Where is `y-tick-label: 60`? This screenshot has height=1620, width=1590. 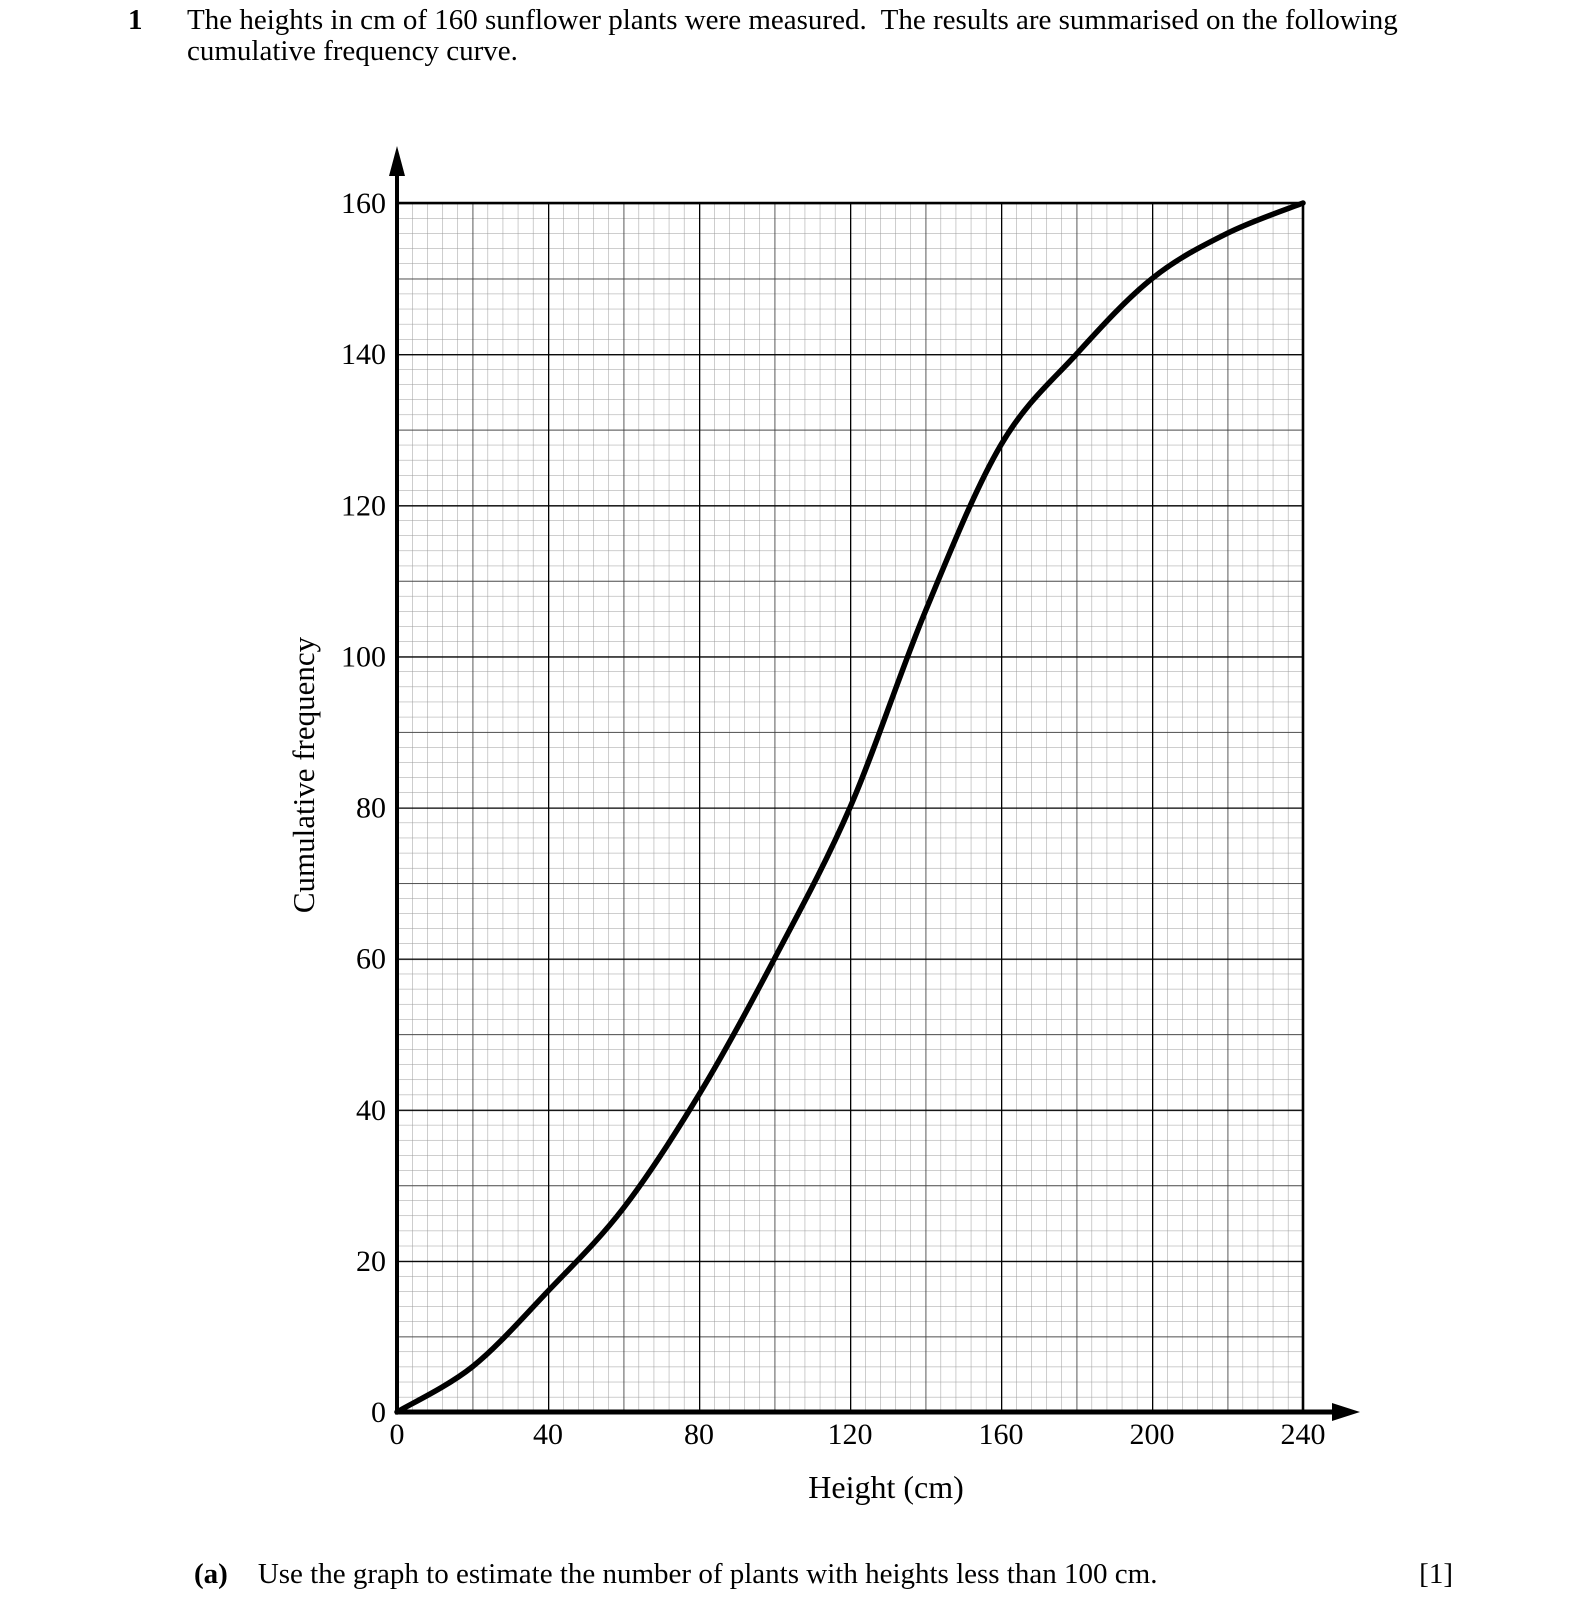
y-tick-label: 60 is located at coordinates (371, 959).